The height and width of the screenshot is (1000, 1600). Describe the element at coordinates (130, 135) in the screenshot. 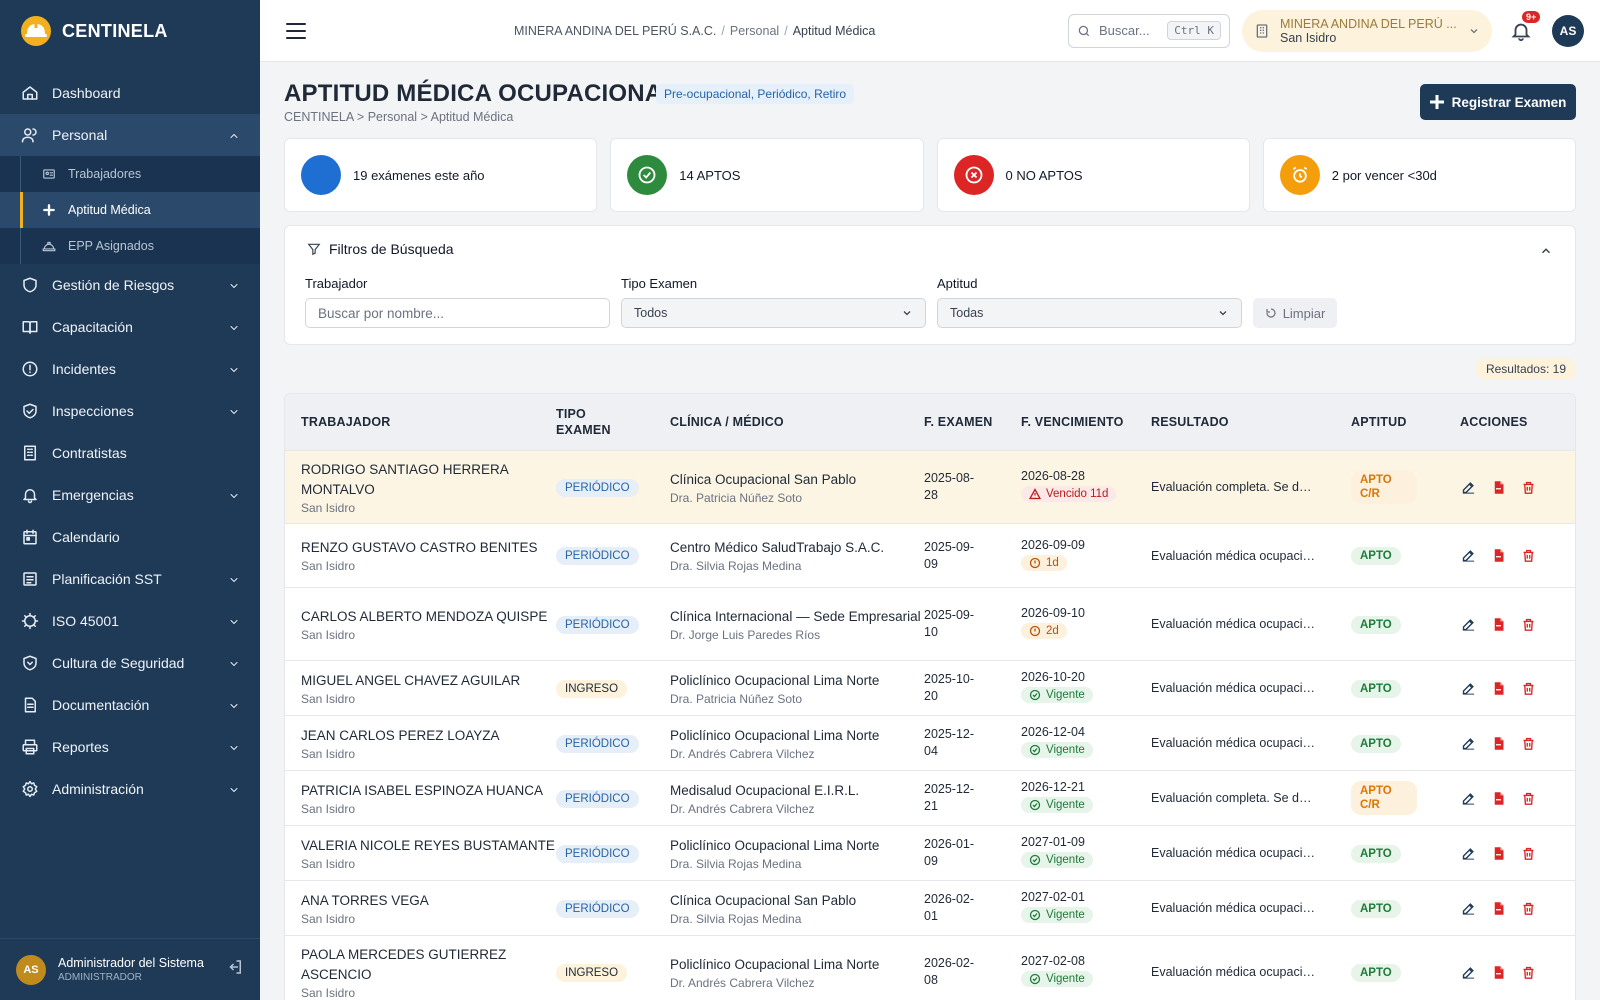

I see `sidebar-item-personal: Personal` at that location.